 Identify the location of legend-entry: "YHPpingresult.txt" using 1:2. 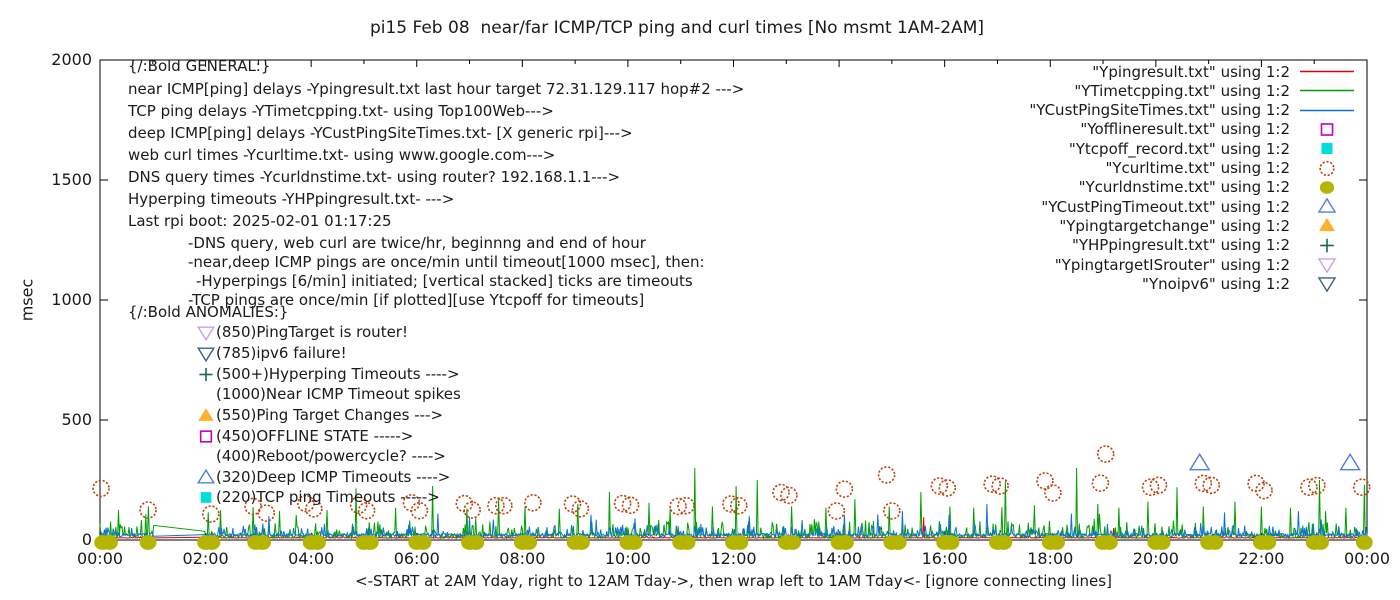
(1217, 245).